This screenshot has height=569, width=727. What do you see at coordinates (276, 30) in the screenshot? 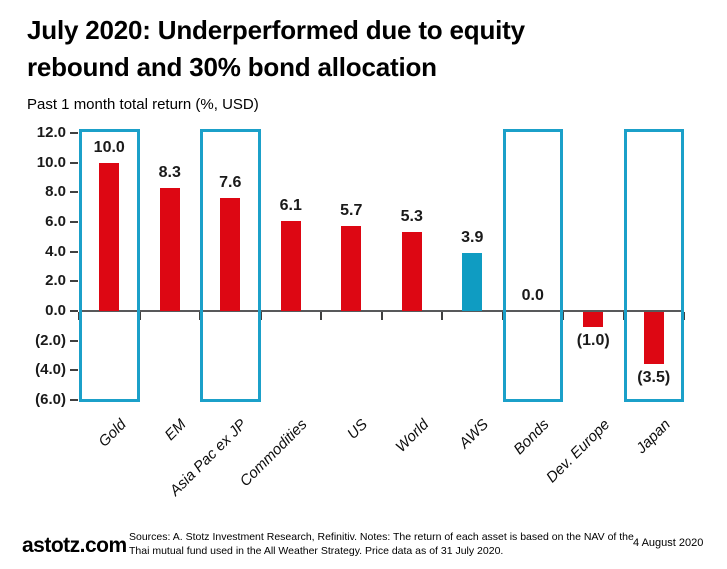
I see `page-title-line1: July 2020: Underperformed due to equity` at bounding box center [276, 30].